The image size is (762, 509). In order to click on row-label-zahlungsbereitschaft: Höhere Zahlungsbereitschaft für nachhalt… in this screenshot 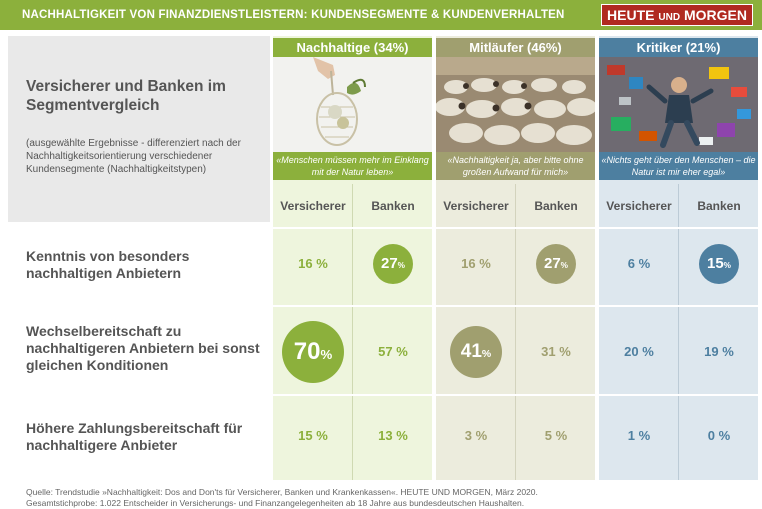, I will do `click(134, 436)`.